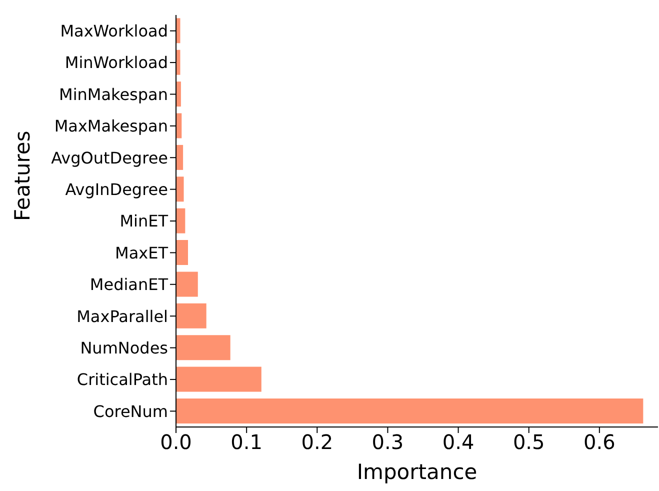  What do you see at coordinates (114, 31) in the screenshot?
I see `y-tick-label: MaxWorkload` at bounding box center [114, 31].